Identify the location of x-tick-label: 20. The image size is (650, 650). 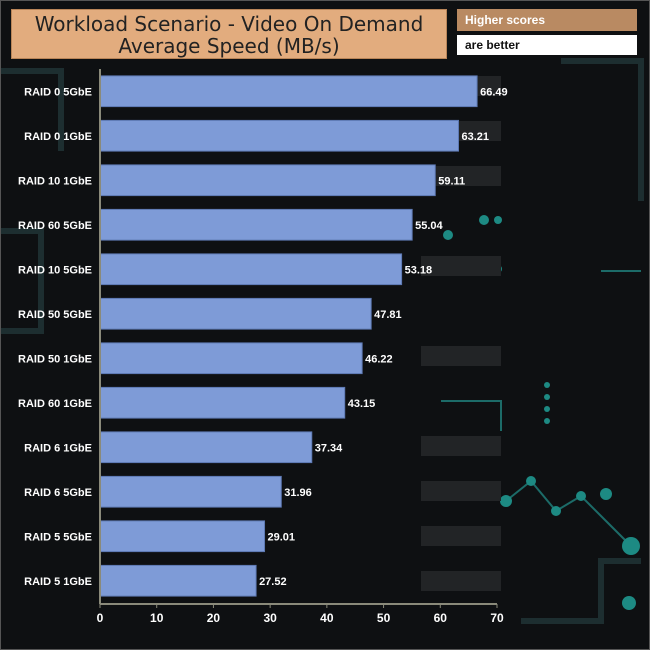
(214, 618).